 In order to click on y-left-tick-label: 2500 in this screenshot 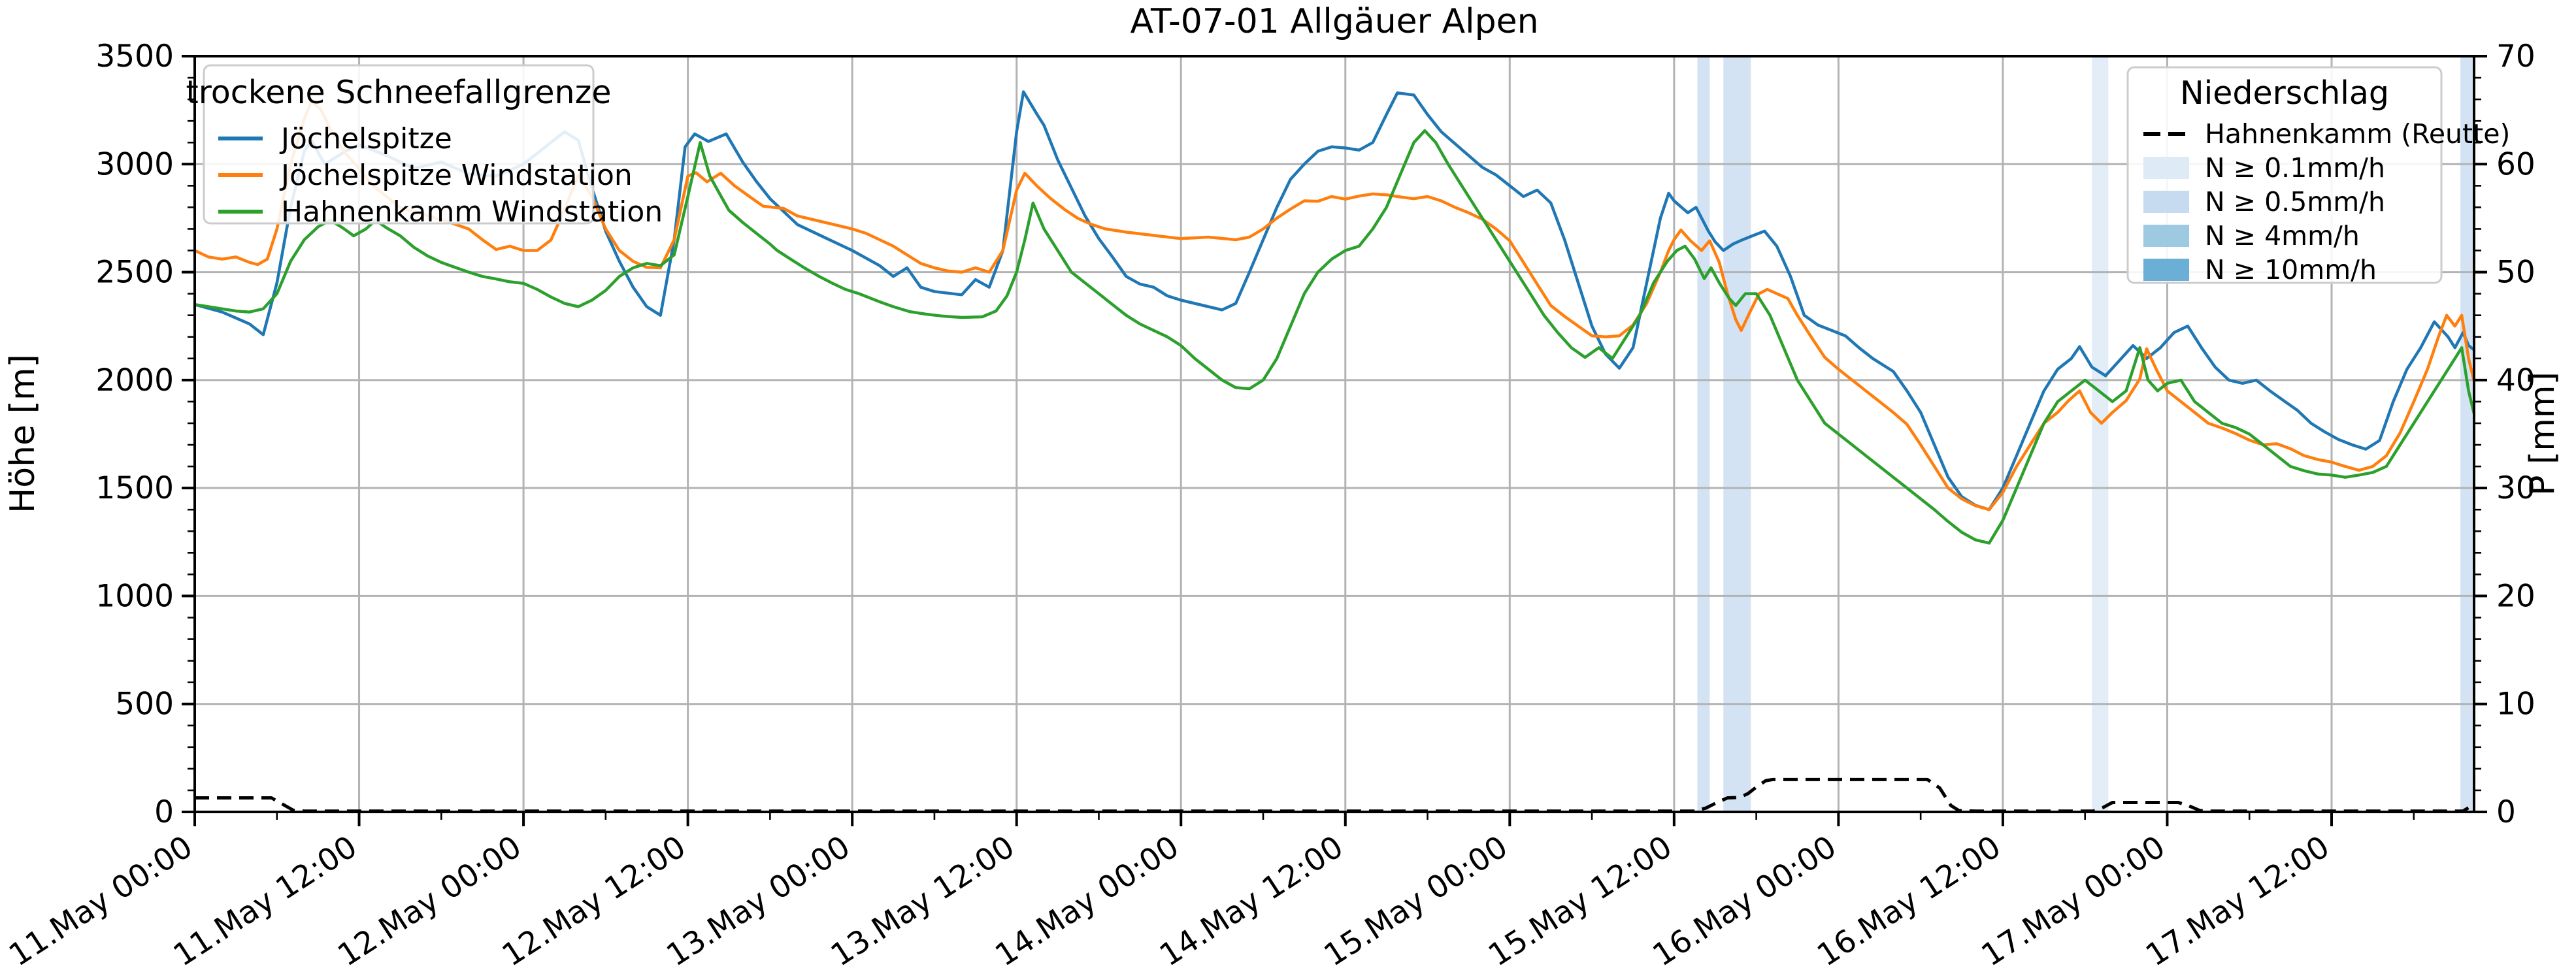, I will do `click(134, 273)`.